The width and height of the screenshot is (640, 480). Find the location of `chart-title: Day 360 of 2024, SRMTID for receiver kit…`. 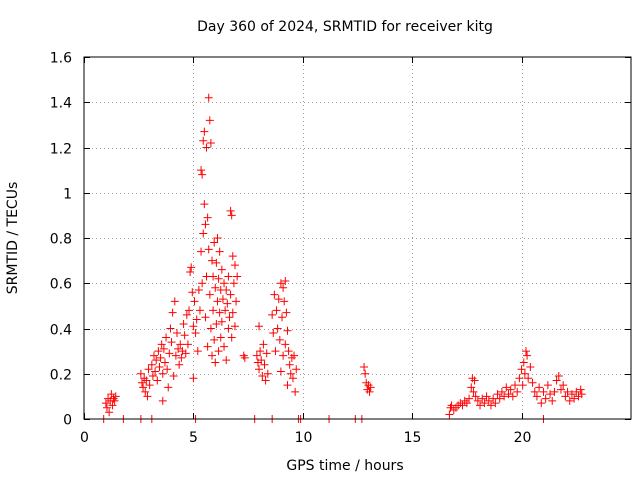

chart-title: Day 360 of 2024, SRMTID for receiver kit… is located at coordinates (345, 27).